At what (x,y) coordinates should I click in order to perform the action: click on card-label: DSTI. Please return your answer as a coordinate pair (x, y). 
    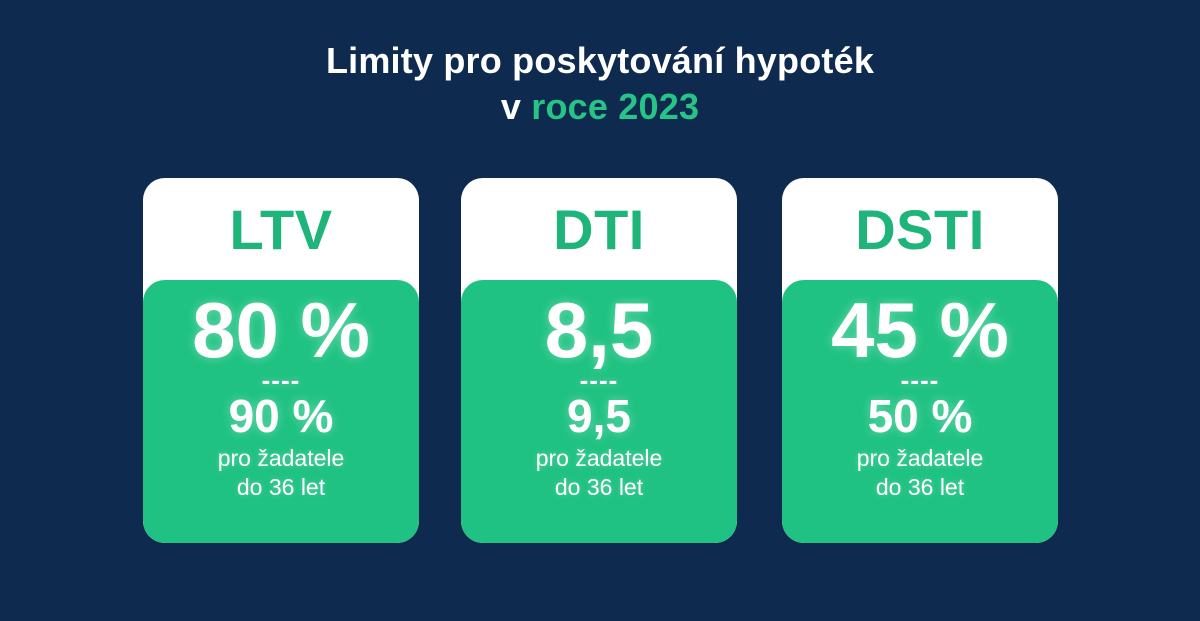
    Looking at the image, I should click on (920, 229).